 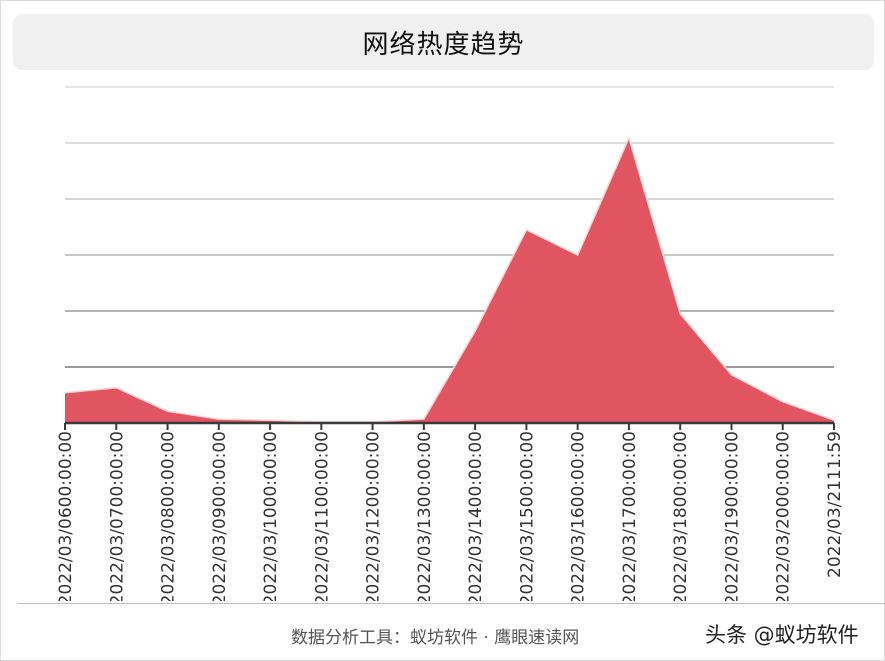 I want to click on title-bar: 网络热度趋势, so click(x=443, y=42).